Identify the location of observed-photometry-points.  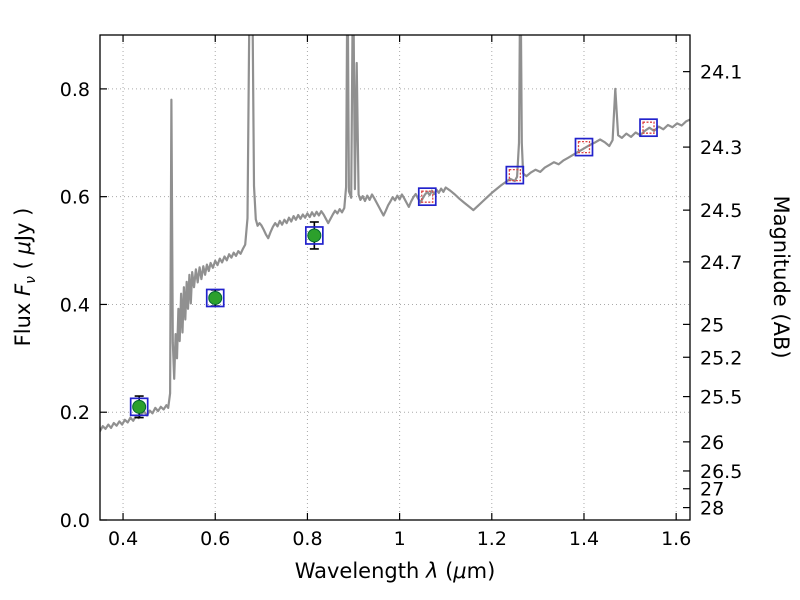
(226, 320).